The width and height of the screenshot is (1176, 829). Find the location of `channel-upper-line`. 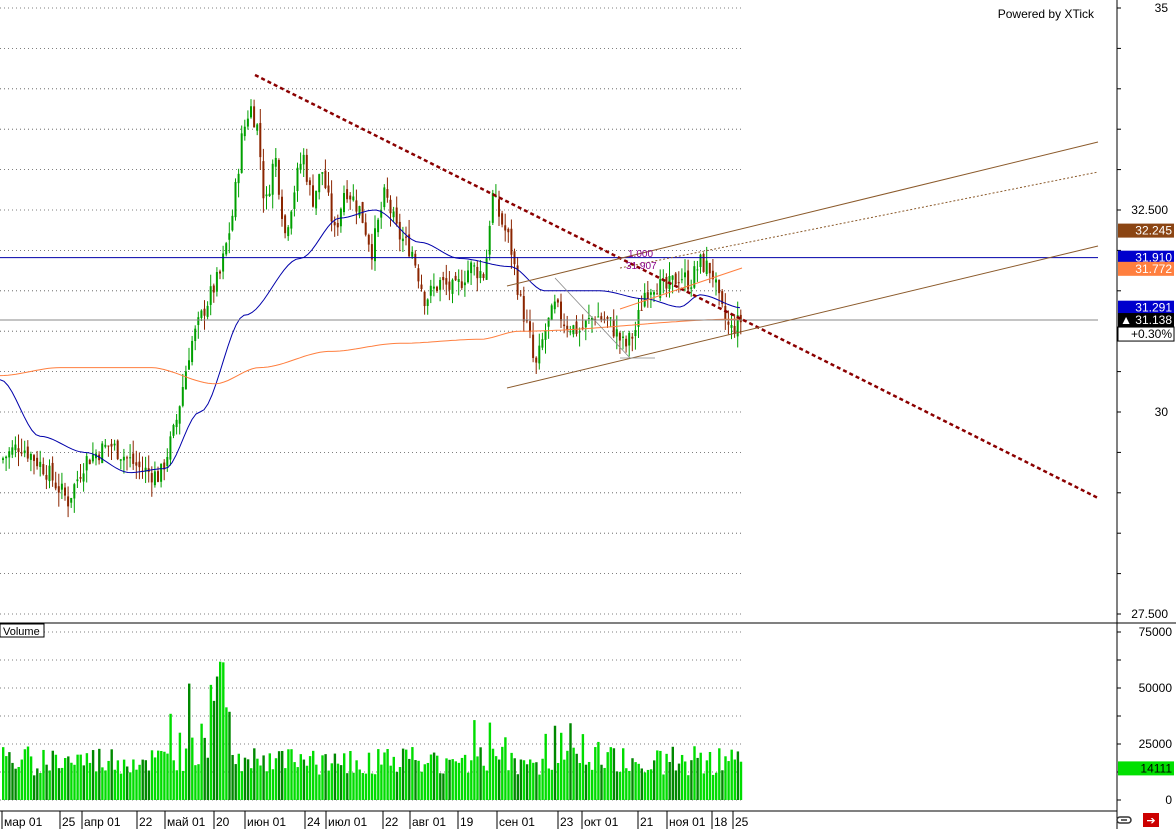

channel-upper-line is located at coordinates (802, 214).